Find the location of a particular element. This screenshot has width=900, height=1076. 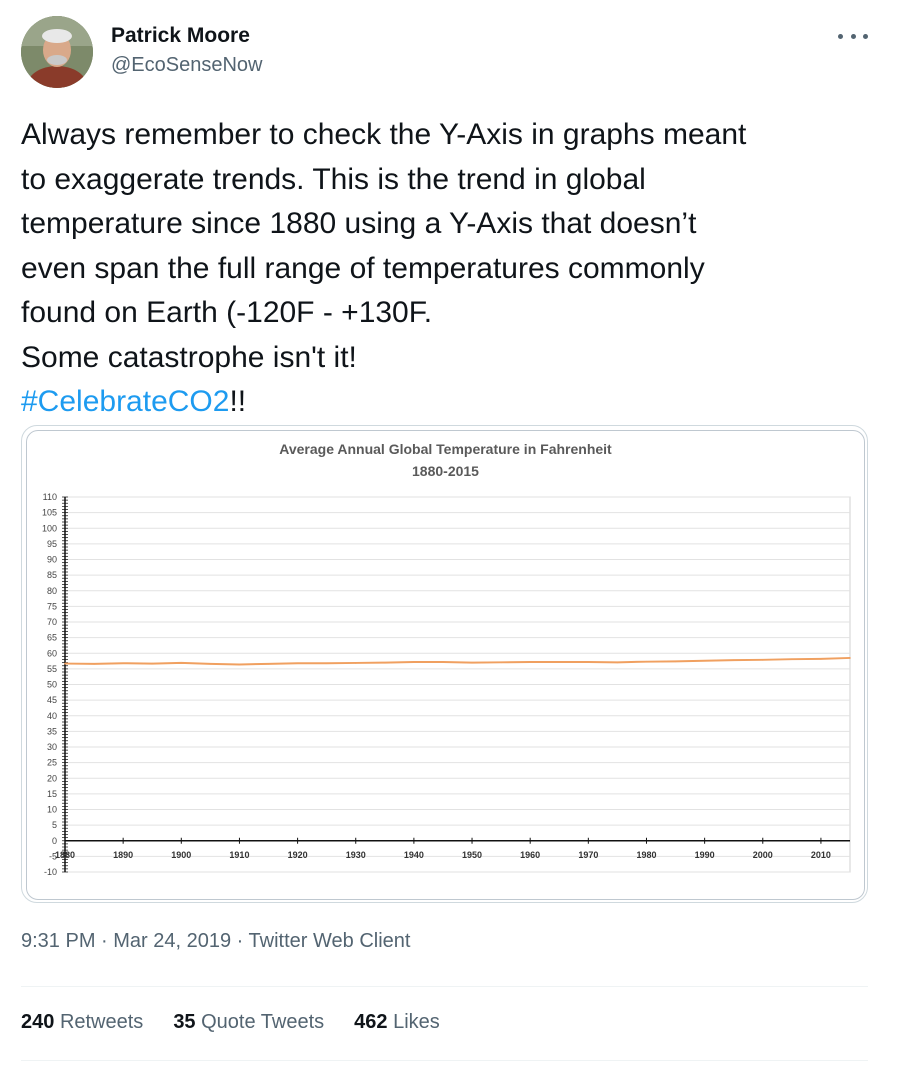

x-tick-label: 1890 is located at coordinates (123, 855).